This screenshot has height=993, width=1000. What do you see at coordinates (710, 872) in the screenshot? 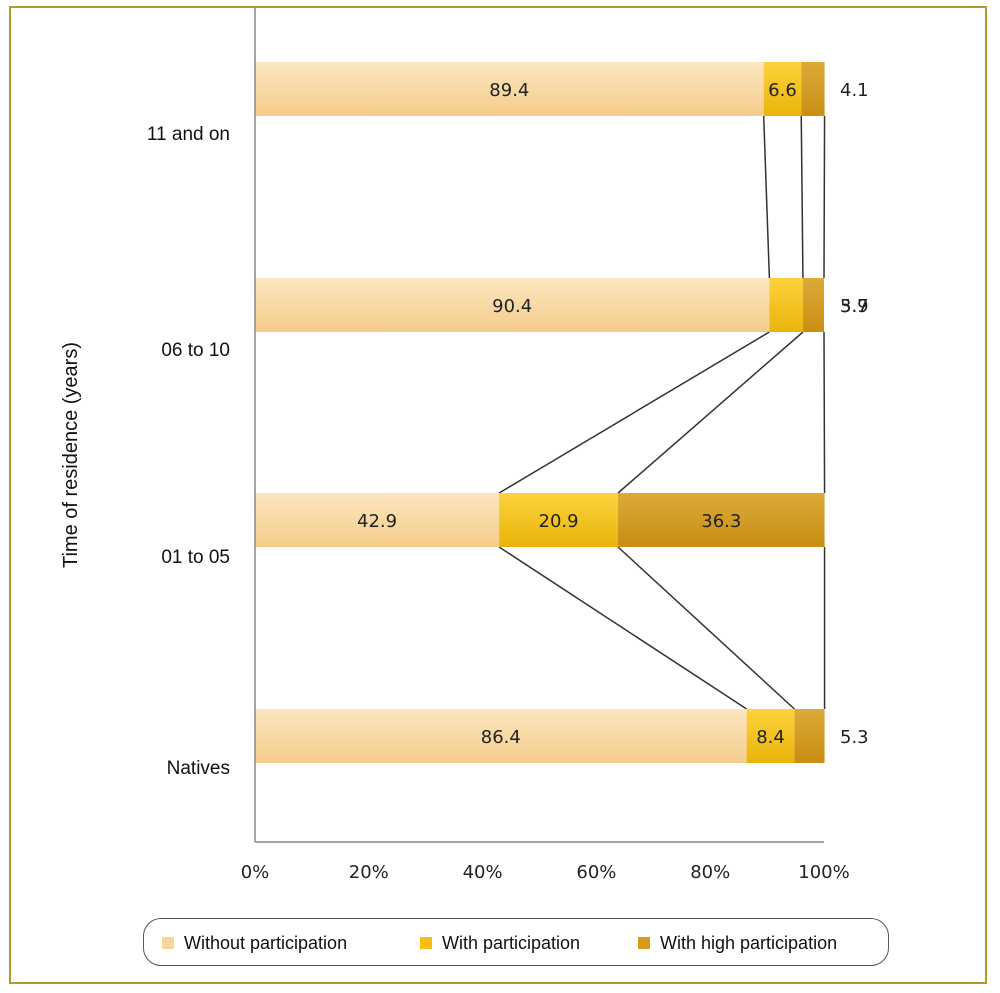
I see `x-tick-label: 80%` at bounding box center [710, 872].